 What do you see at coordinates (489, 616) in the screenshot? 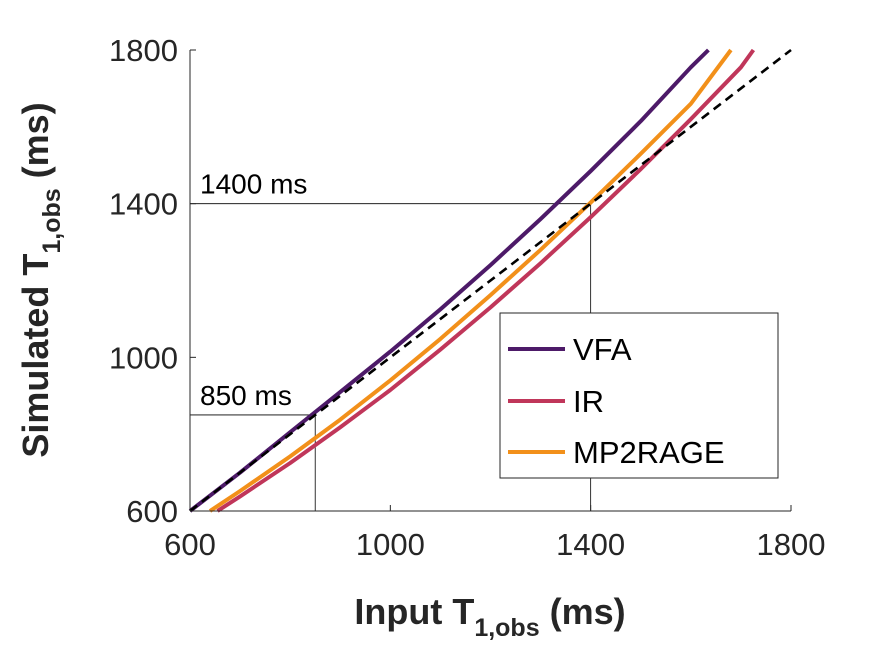
I see `x-axis-label: Input T1,obs (ms)` at bounding box center [489, 616].